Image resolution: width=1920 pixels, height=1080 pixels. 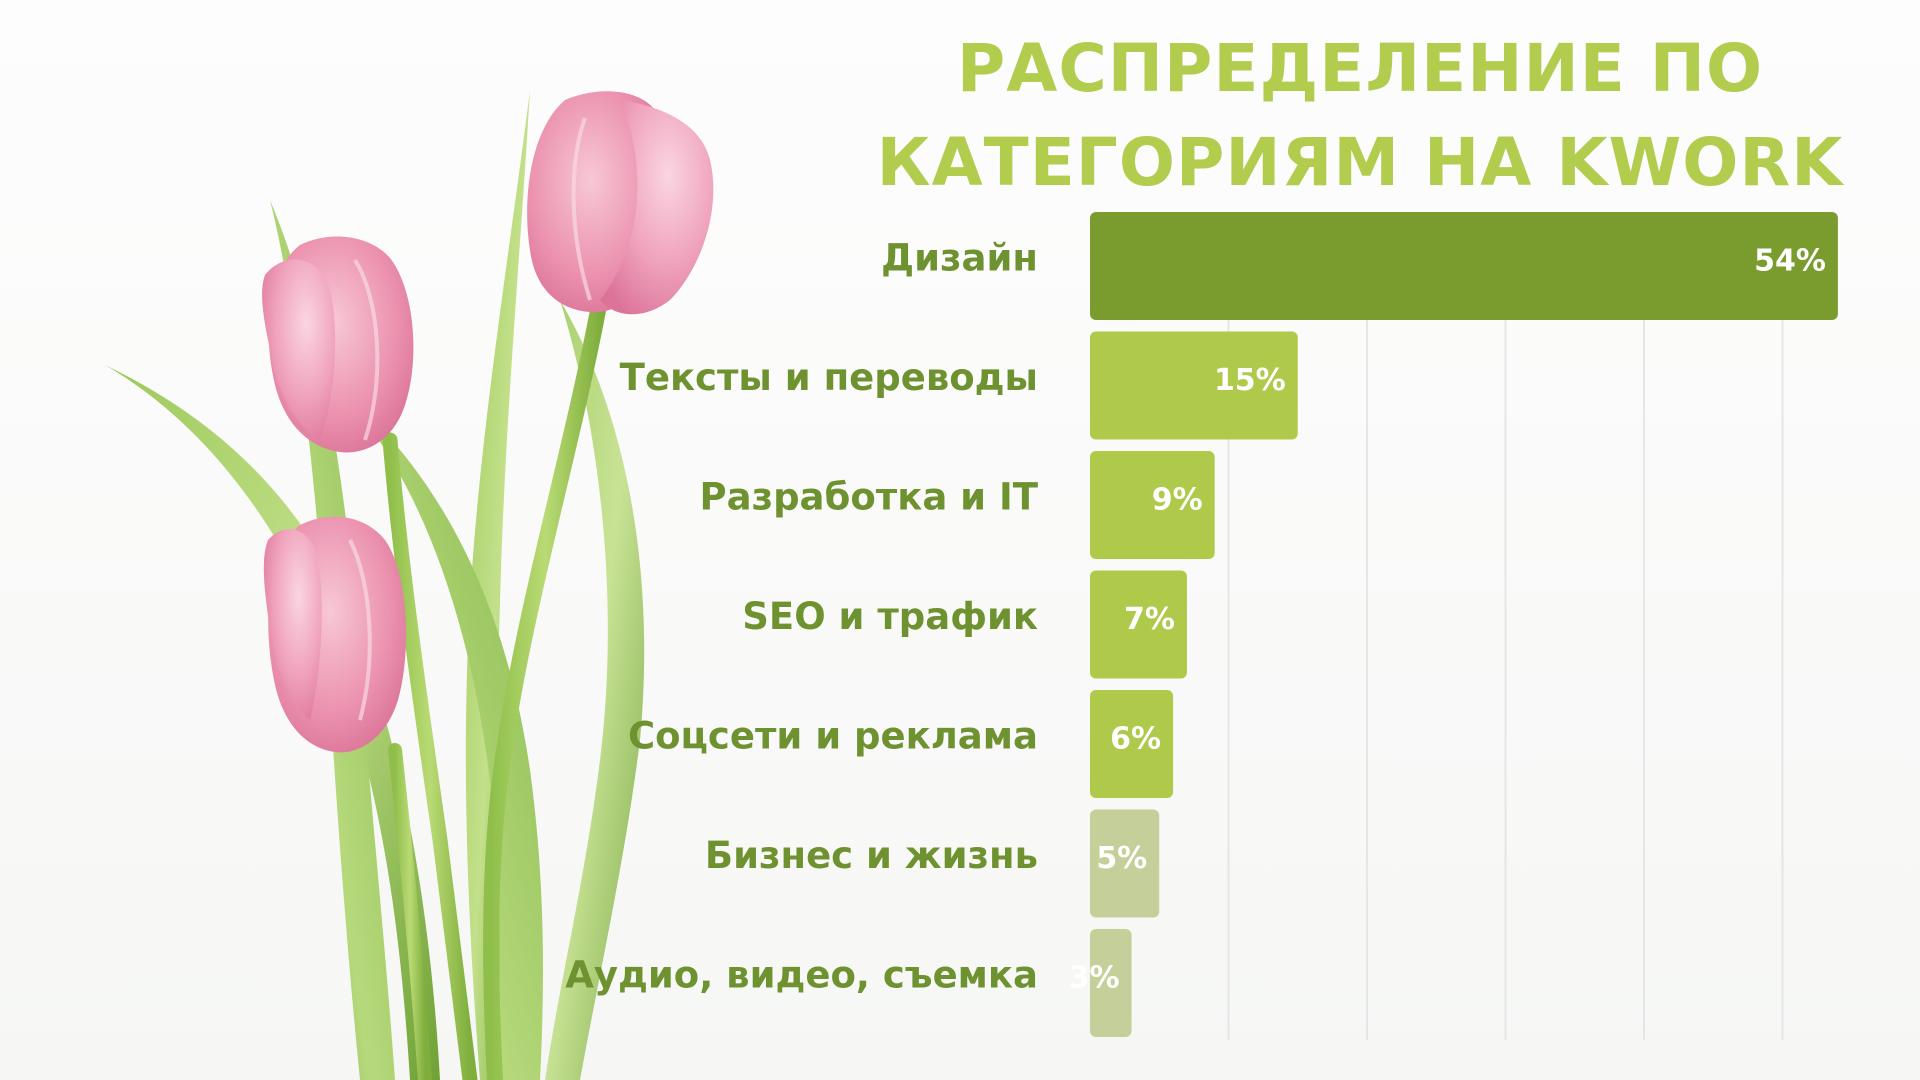 What do you see at coordinates (959, 258) in the screenshot?
I see `category-label-1: Дизайн` at bounding box center [959, 258].